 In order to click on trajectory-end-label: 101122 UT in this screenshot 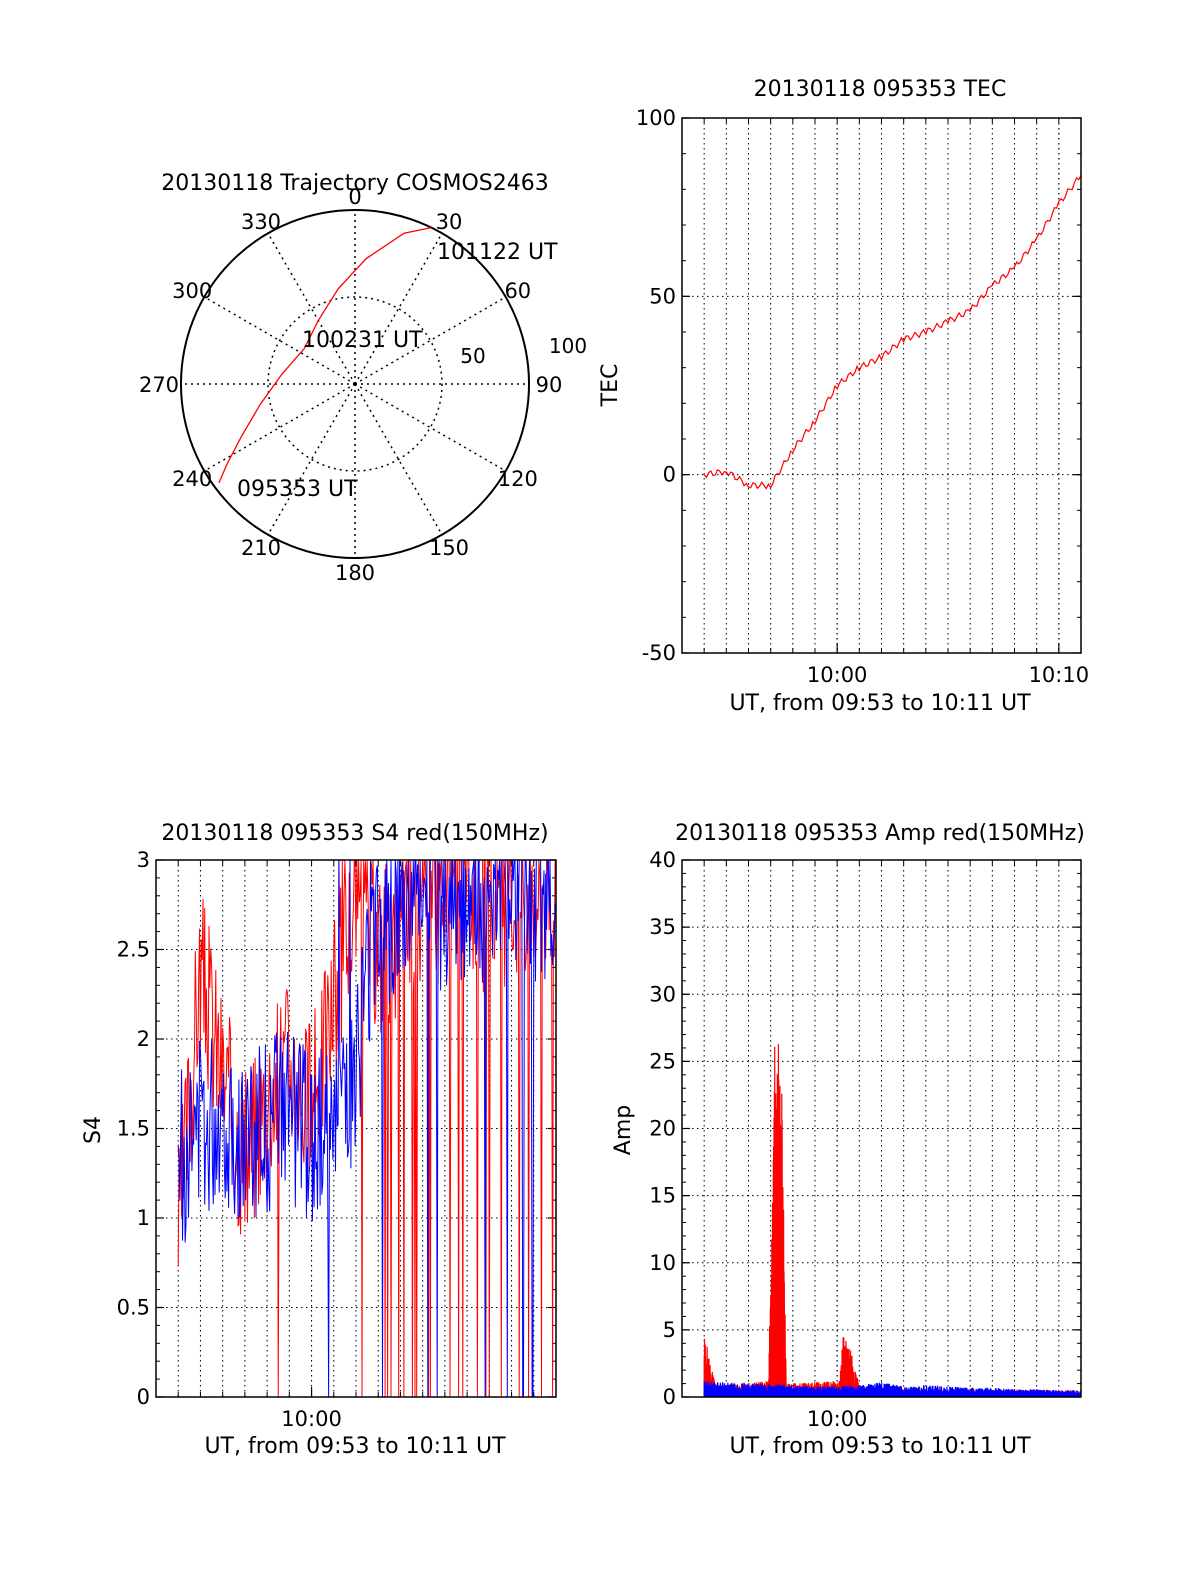, I will do `click(497, 252)`.